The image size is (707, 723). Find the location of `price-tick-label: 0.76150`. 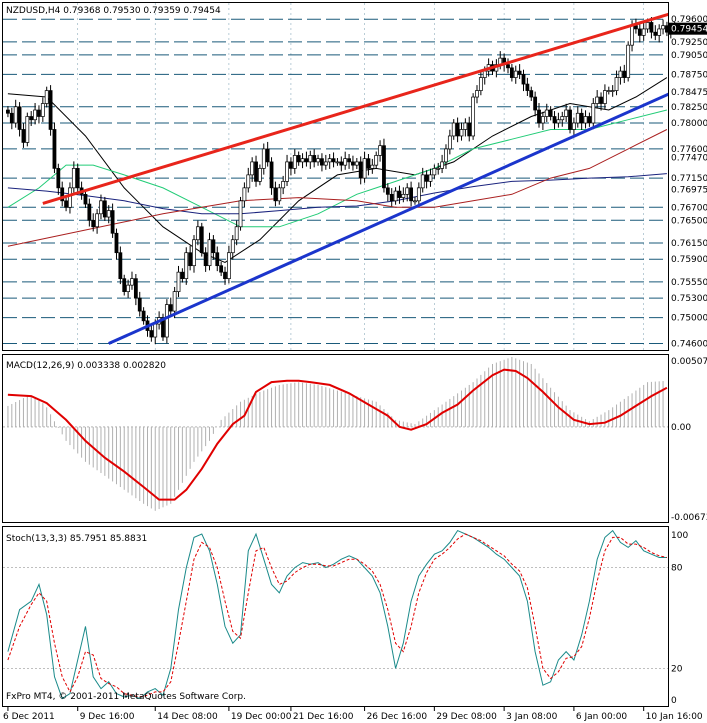

price-tick-label: 0.76150 is located at coordinates (689, 244).